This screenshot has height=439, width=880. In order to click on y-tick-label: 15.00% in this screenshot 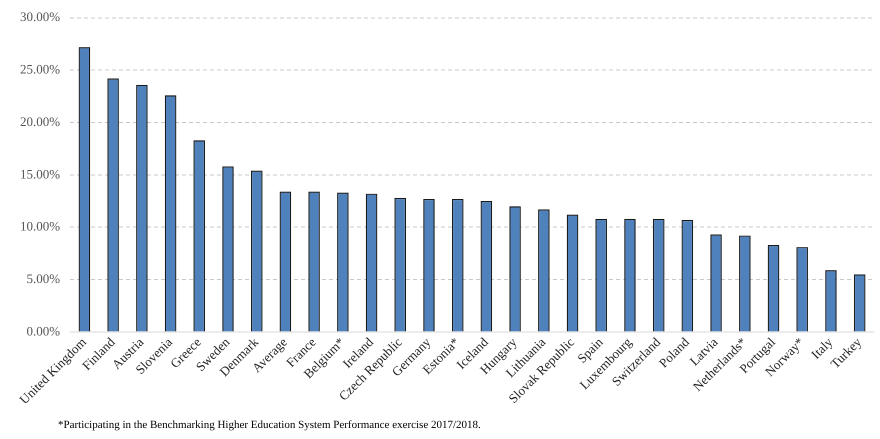, I will do `click(40, 174)`.